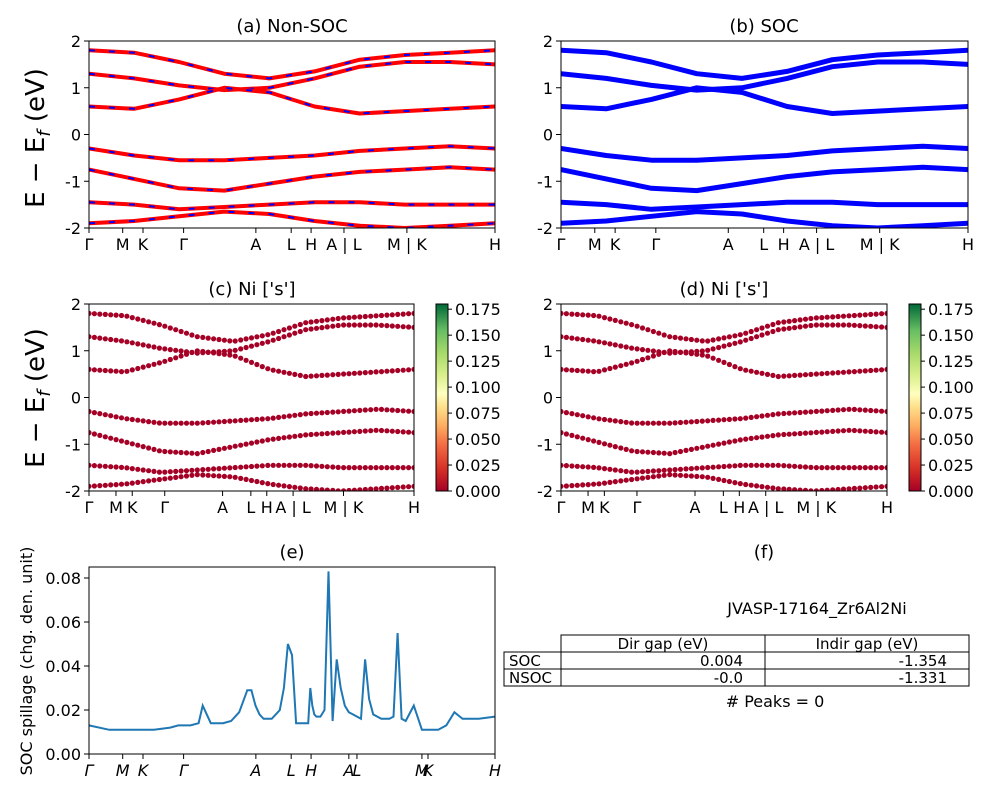  What do you see at coordinates (548, 135) in the screenshot?
I see `y-tick-label: 0` at bounding box center [548, 135].